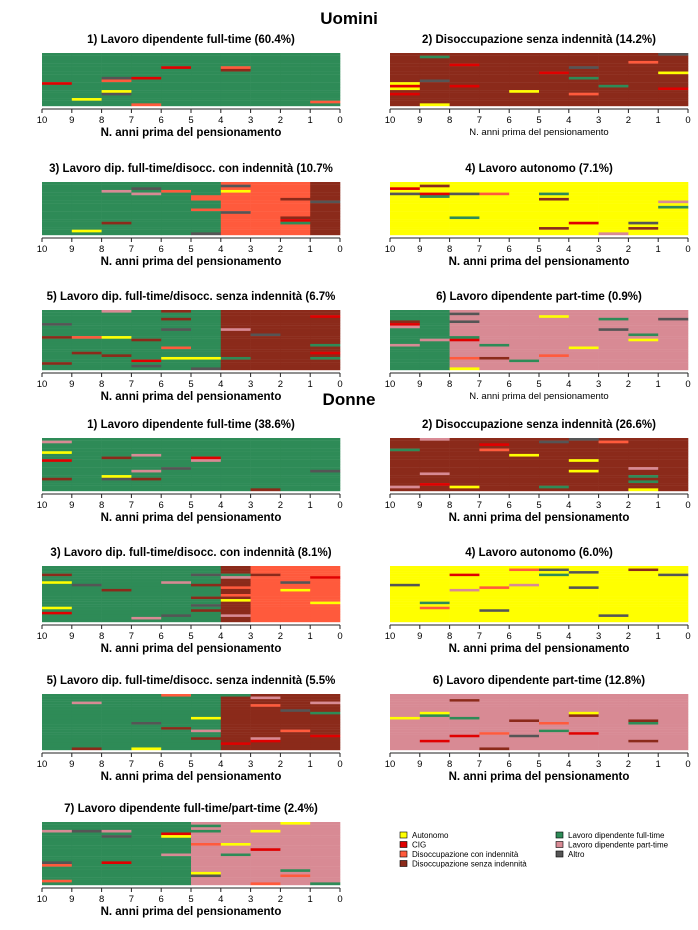 The image size is (698, 930). Describe the element at coordinates (509, 120) in the screenshot. I see `x-tick-label: 6` at that location.